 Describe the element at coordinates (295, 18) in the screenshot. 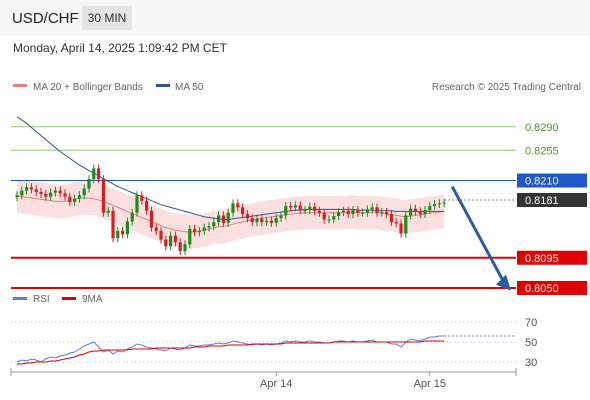

I see `top-bar: USD/CHF 30 MIN` at that location.